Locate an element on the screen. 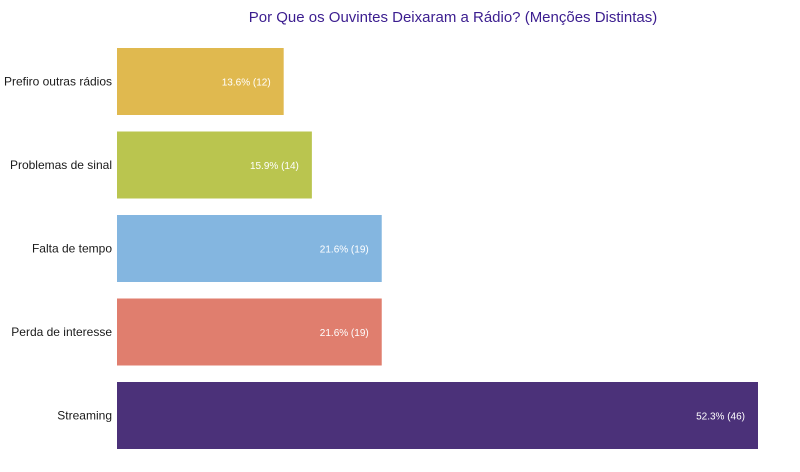 Image resolution: width=800 pixels, height=472 pixels. data-label-0: 13.6% (12) is located at coordinates (246, 83).